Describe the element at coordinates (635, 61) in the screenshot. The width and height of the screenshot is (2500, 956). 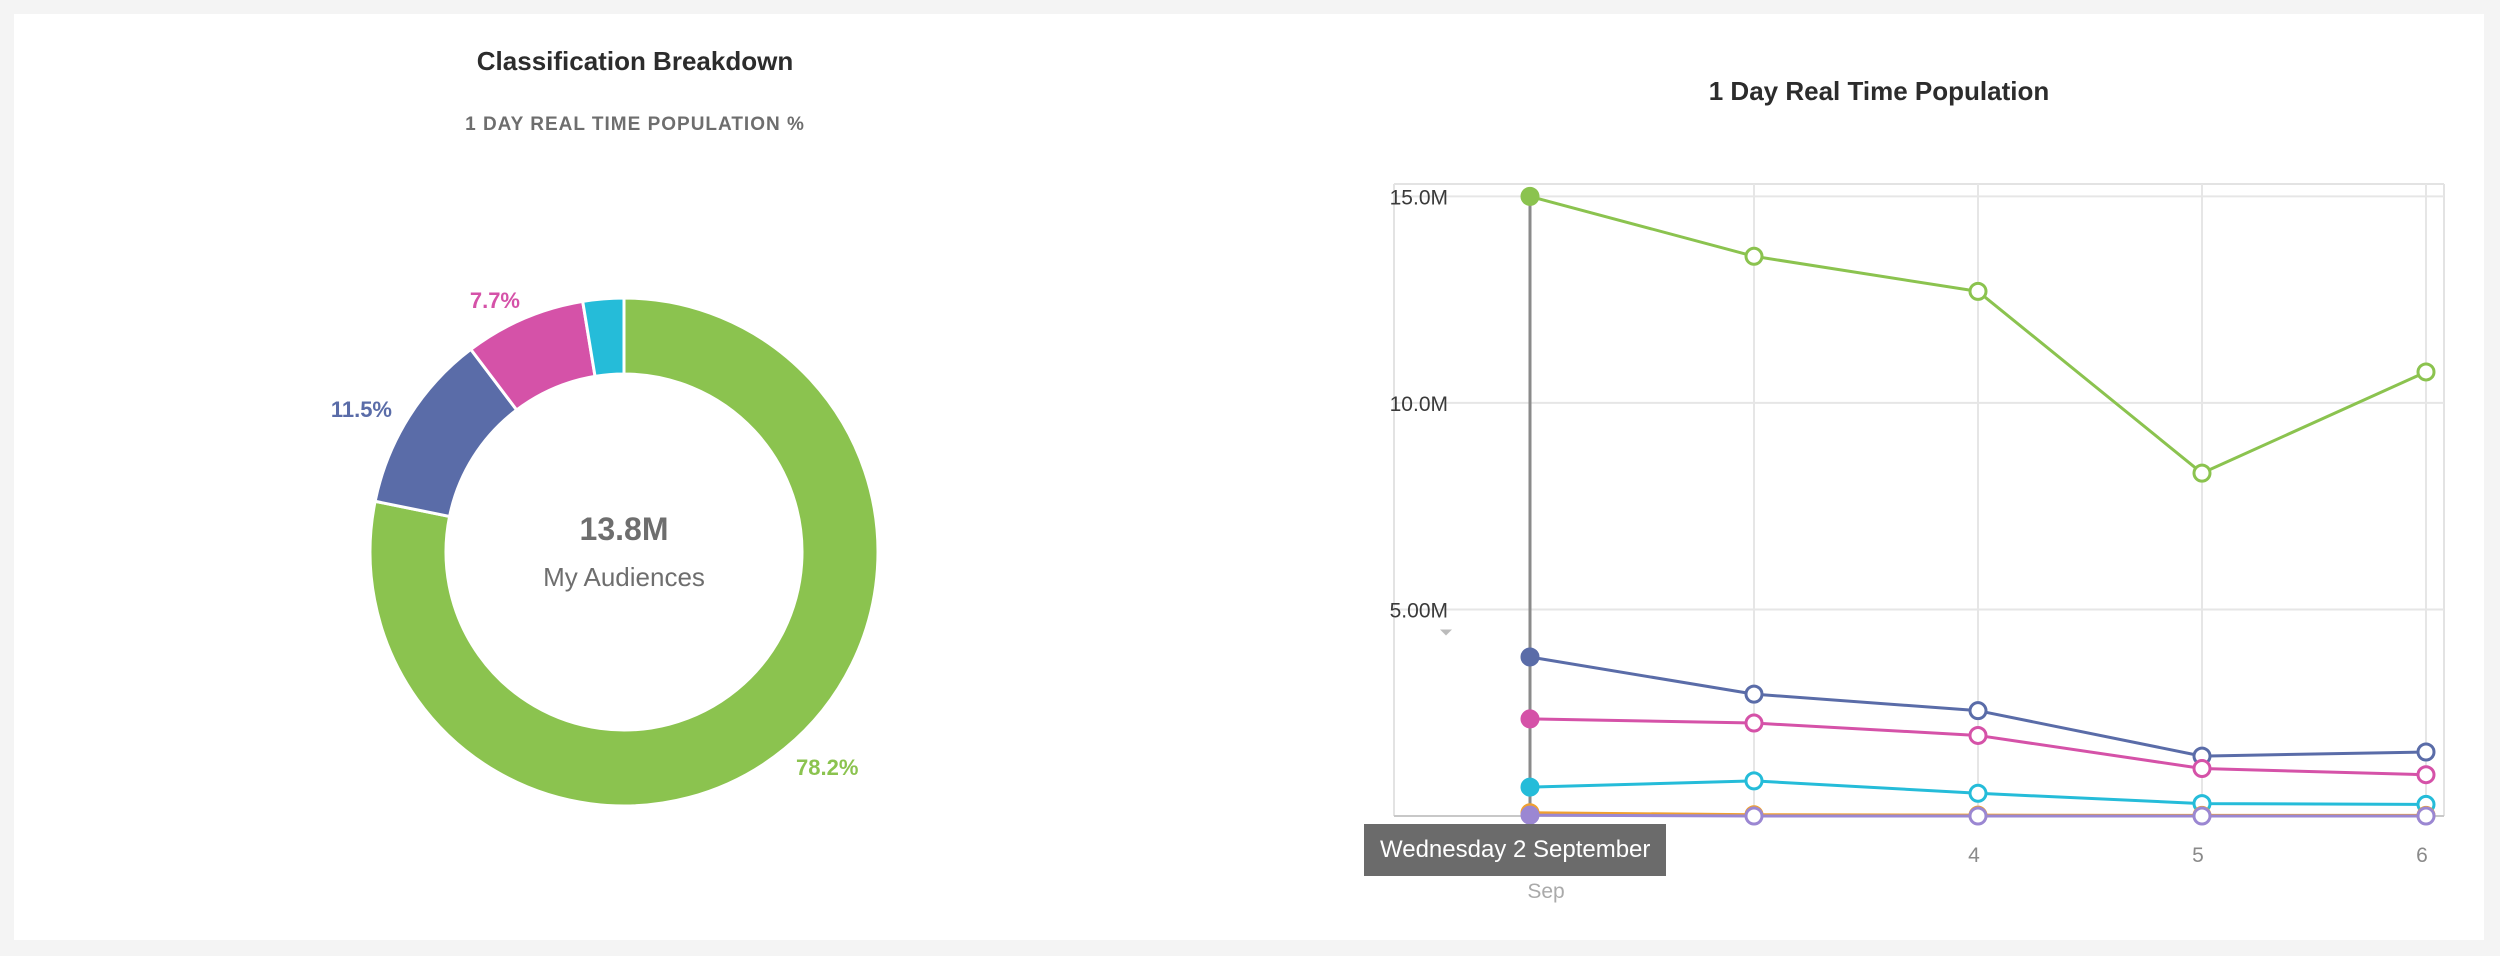
I see `donut-chart-title: Classification Breakdown` at that location.